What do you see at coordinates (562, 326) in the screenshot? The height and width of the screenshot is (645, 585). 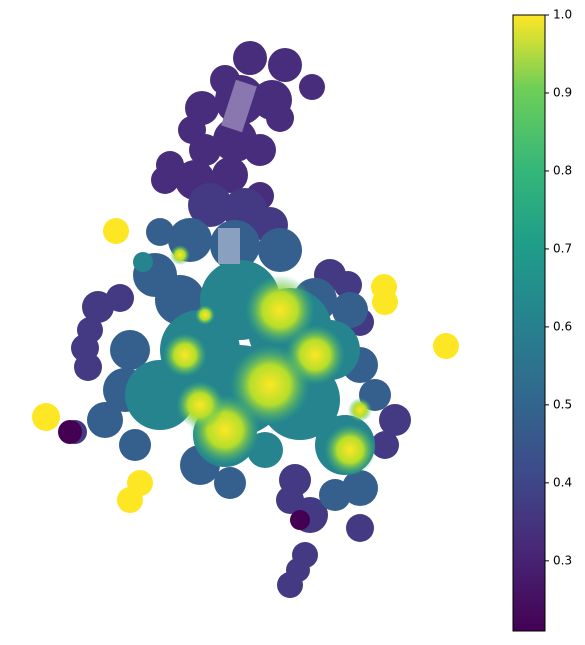 I see `colorbar-tick-label: 0.6` at bounding box center [562, 326].